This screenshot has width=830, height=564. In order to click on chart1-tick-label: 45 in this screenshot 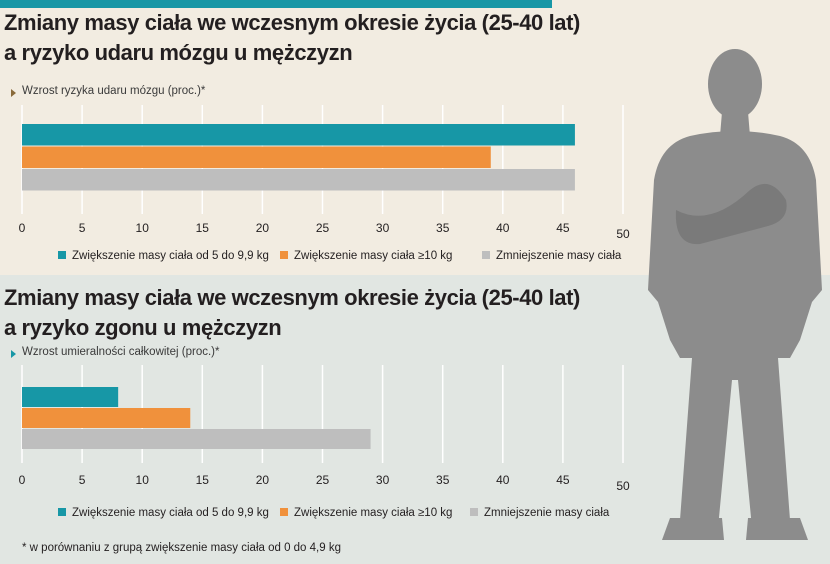, I will do `click(563, 228)`.